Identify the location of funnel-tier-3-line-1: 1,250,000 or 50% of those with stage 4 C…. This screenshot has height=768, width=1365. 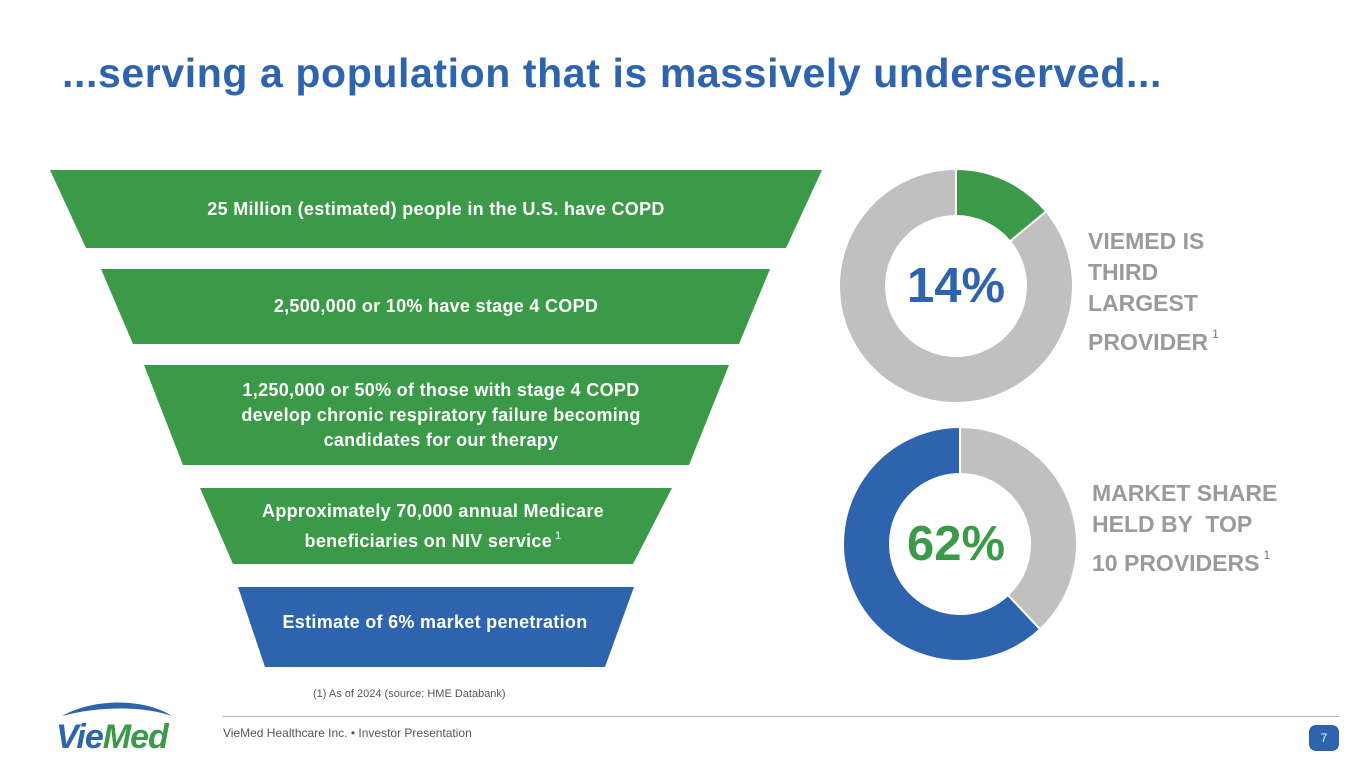
(441, 389).